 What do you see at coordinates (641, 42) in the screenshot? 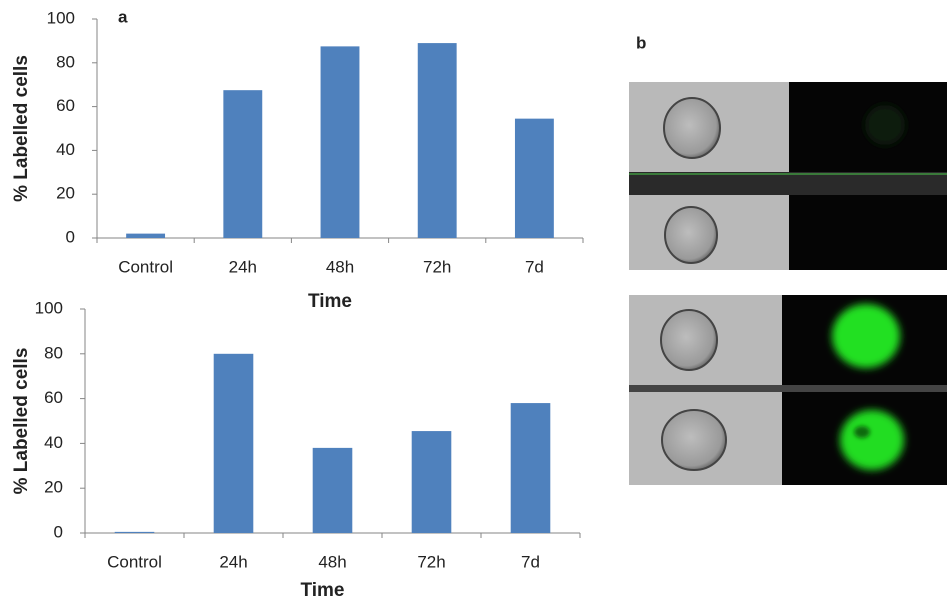
I see `panel-label: b` at bounding box center [641, 42].